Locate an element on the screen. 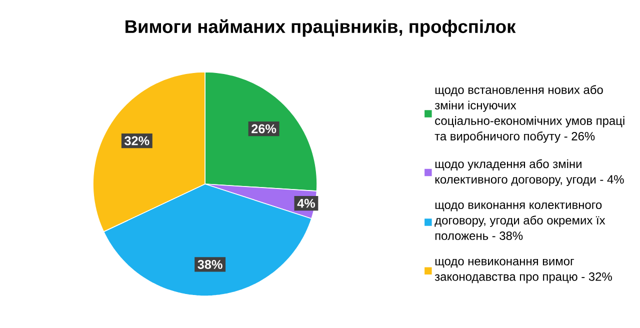 The height and width of the screenshot is (328, 640). legend-label: щодо невиконання вимог законодавства про працю - 32% is located at coordinates (523, 271).